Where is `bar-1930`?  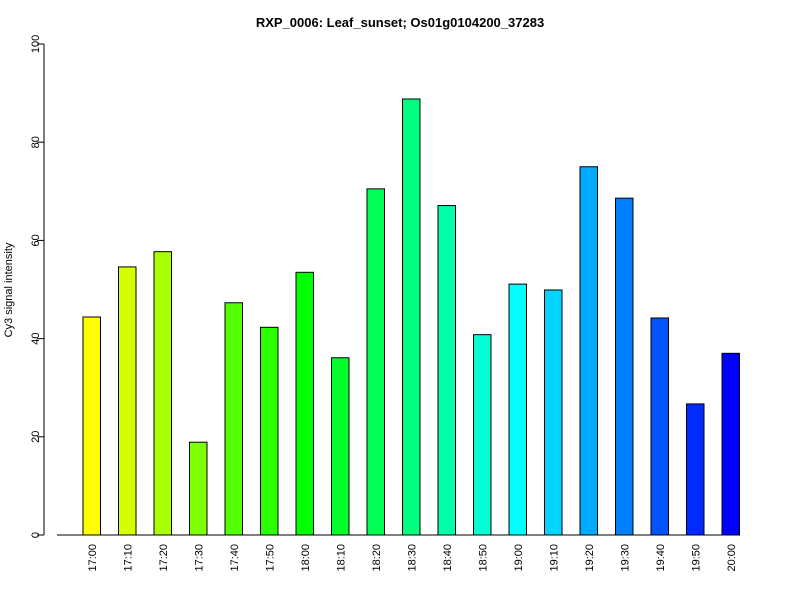 bar-1930 is located at coordinates (624, 366).